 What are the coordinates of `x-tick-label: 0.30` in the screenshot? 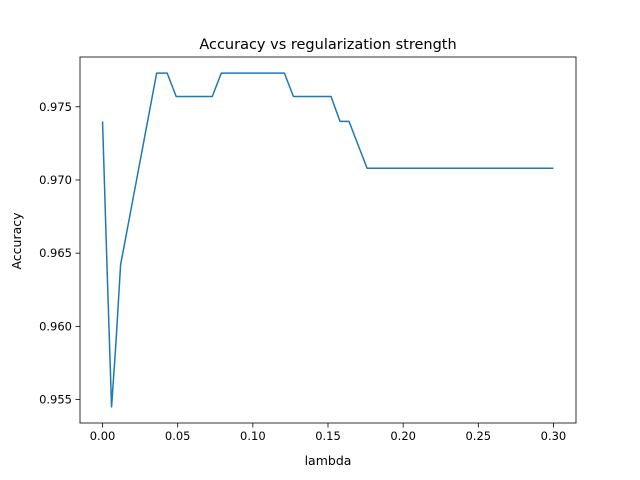 It's located at (554, 436).